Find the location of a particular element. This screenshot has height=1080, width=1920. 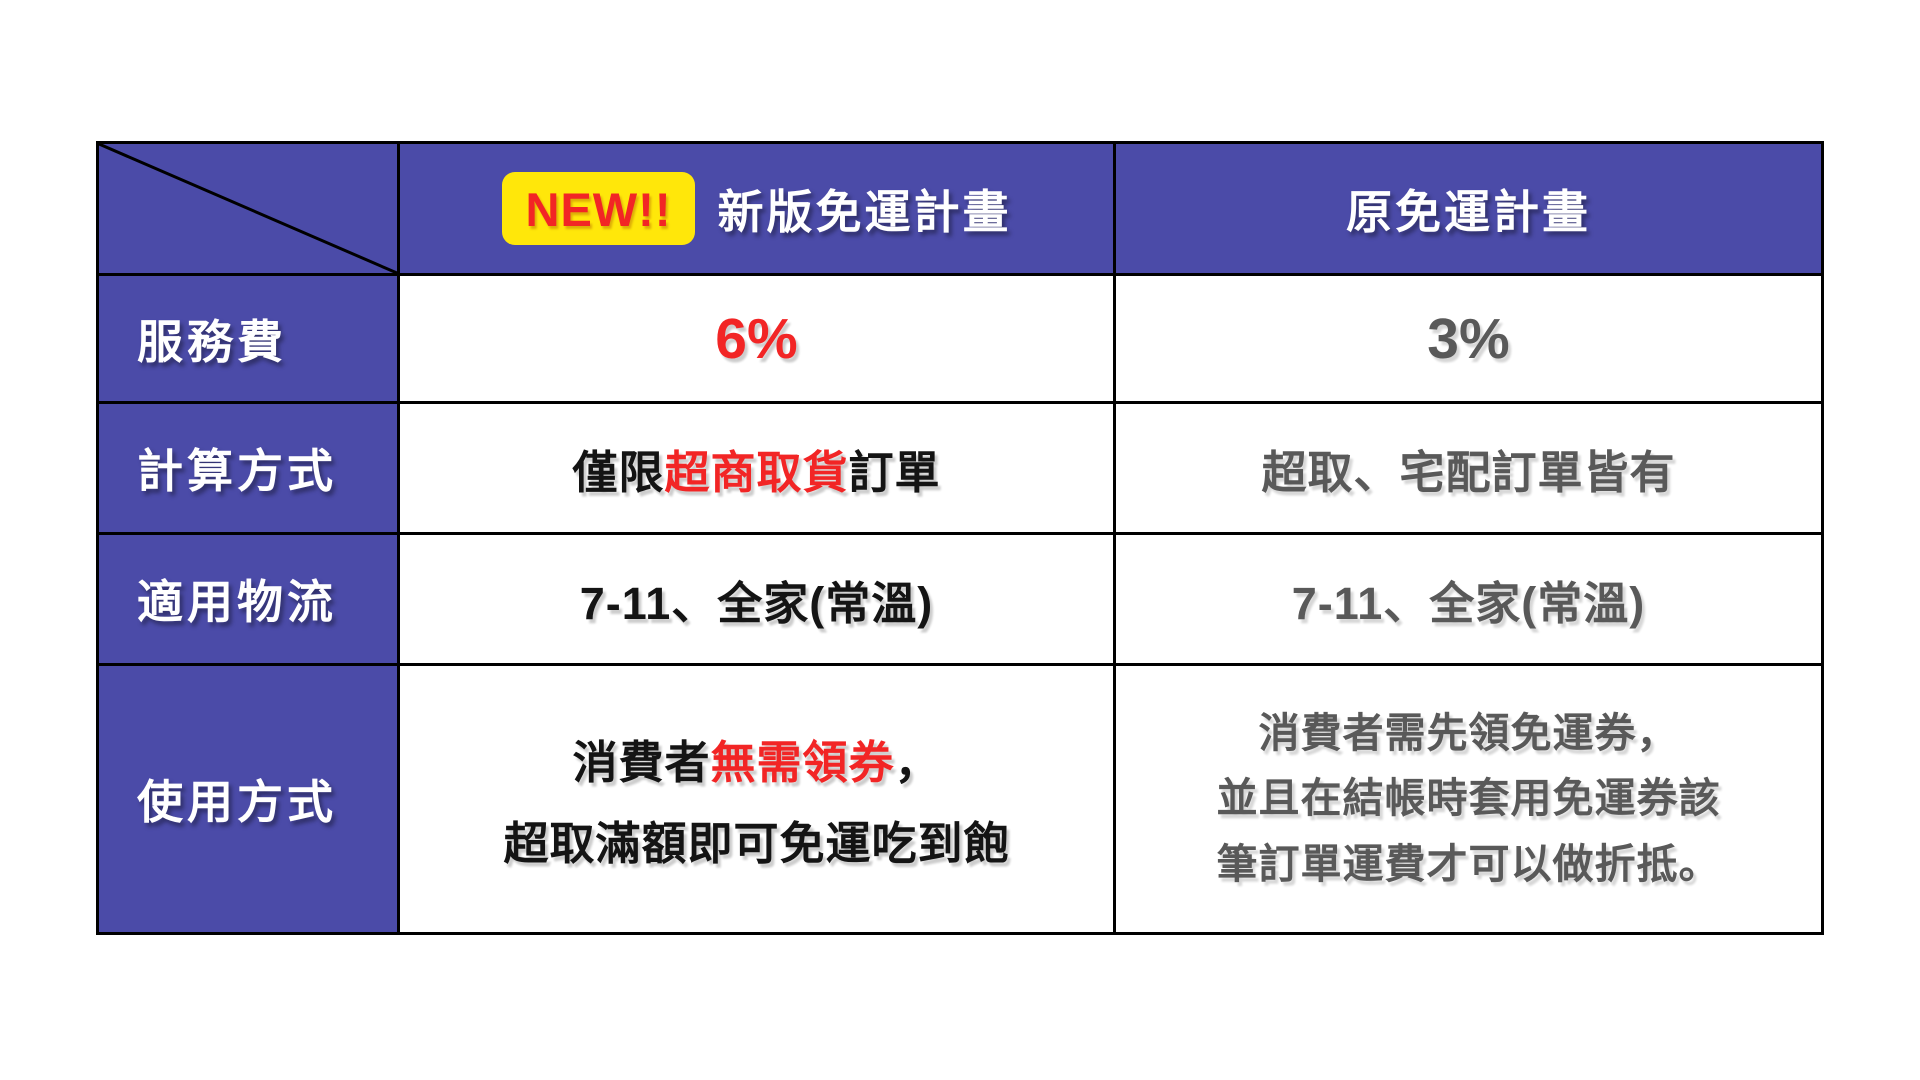

cell-service-fee-old: 3% is located at coordinates (1468, 340).